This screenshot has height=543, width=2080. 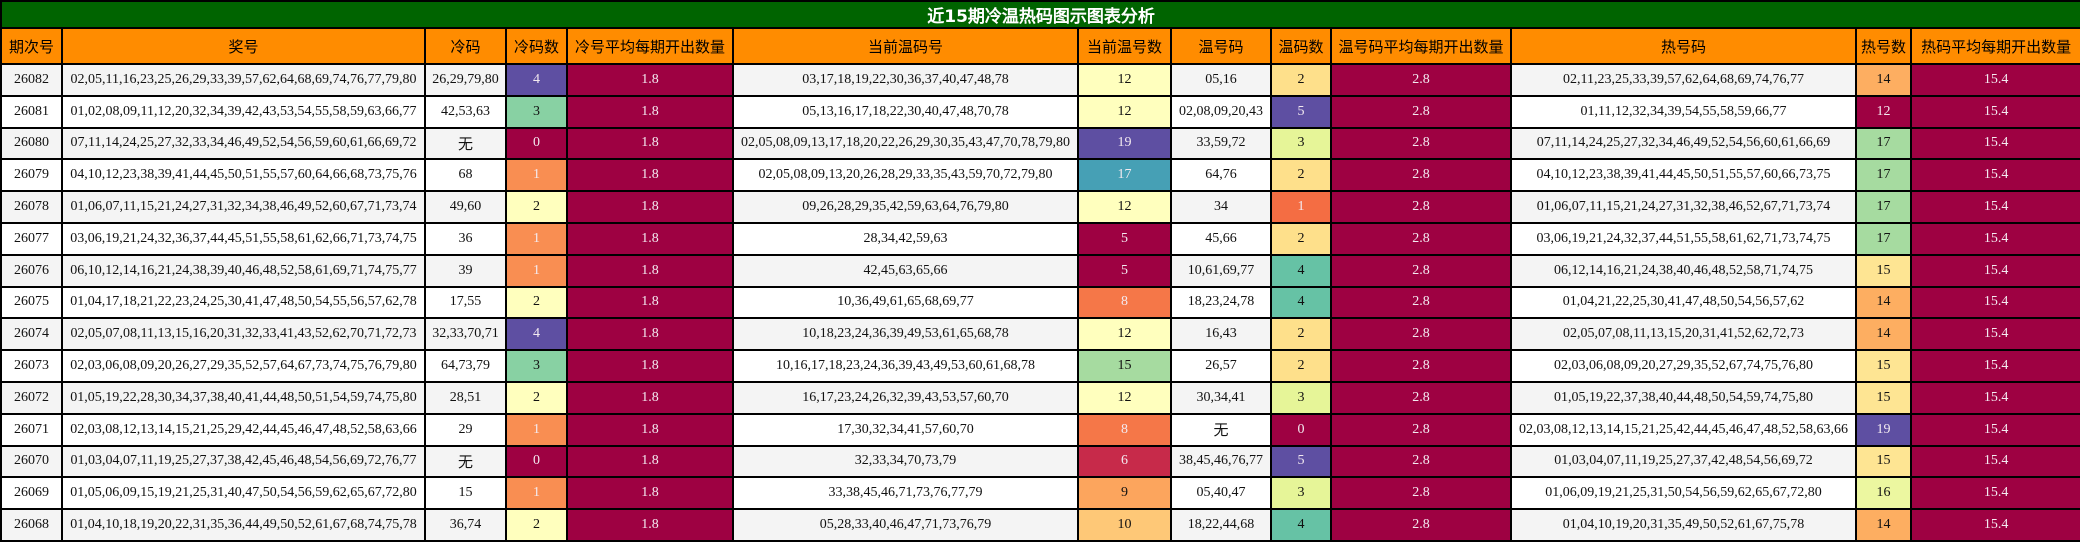 What do you see at coordinates (1301, 429) in the screenshot?
I see `warm-count-cell: 0` at bounding box center [1301, 429].